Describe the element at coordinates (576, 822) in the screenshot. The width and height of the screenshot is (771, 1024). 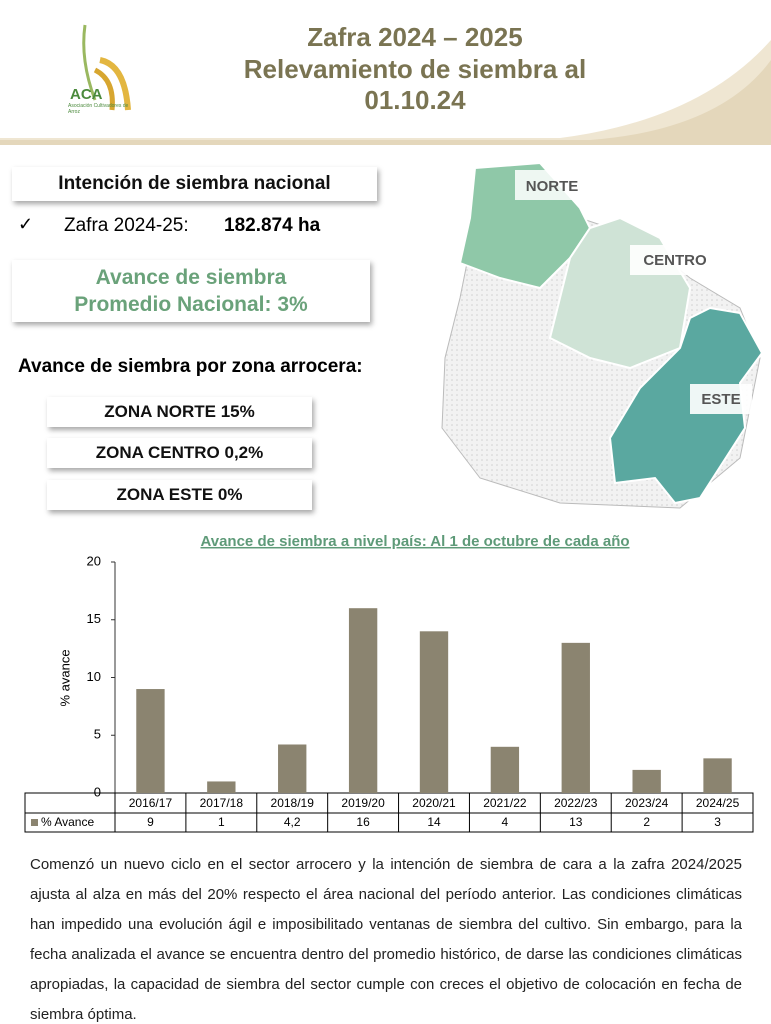
I see `table-value: 13` at that location.